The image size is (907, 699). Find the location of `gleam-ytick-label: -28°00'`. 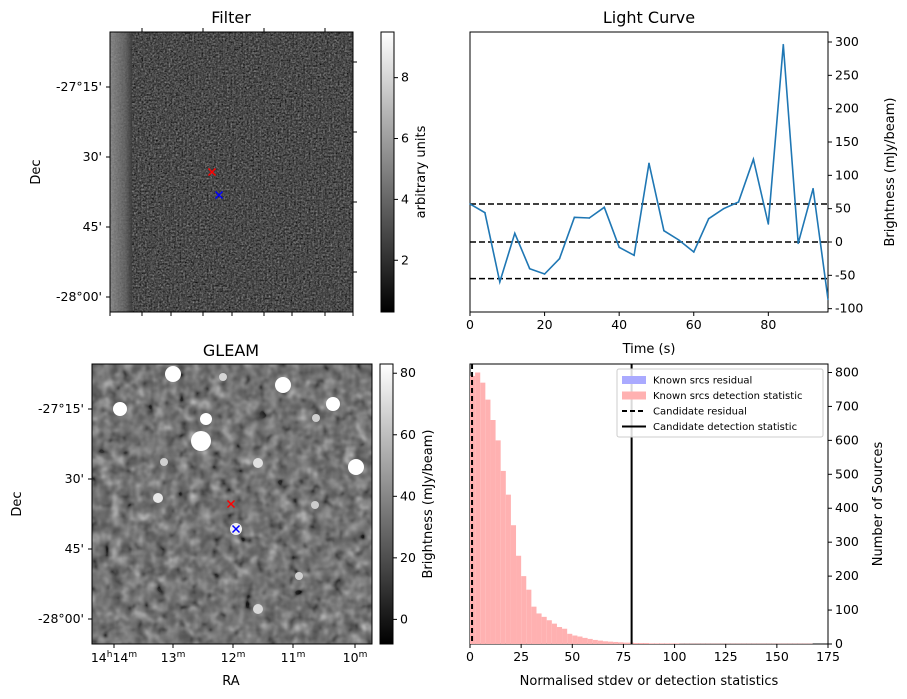

gleam-ytick-label: -28°00' is located at coordinates (61, 618).